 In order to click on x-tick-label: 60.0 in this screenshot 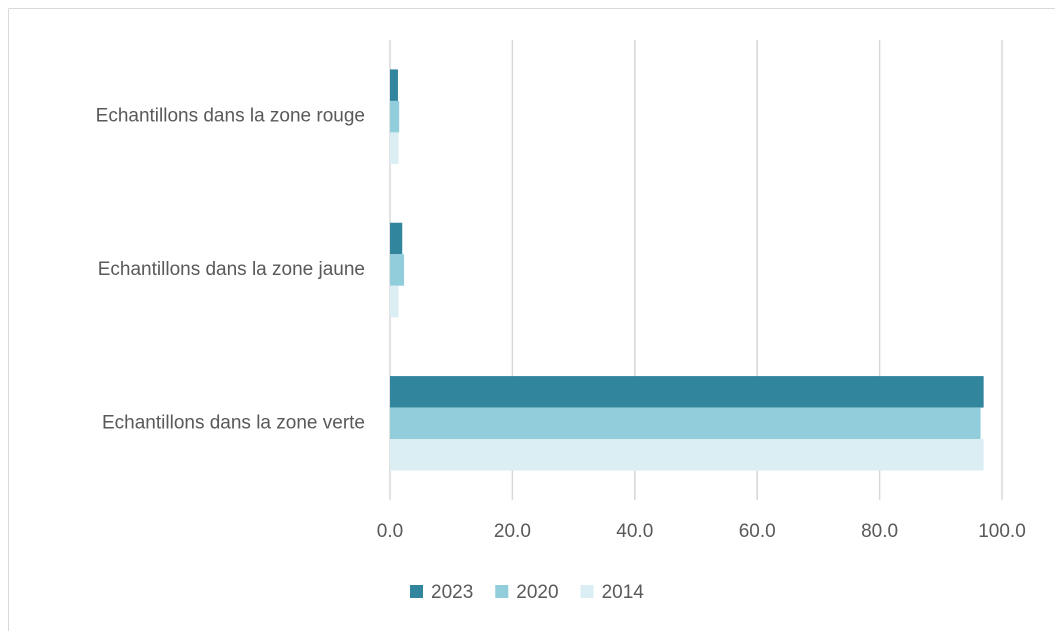, I will do `click(757, 531)`.